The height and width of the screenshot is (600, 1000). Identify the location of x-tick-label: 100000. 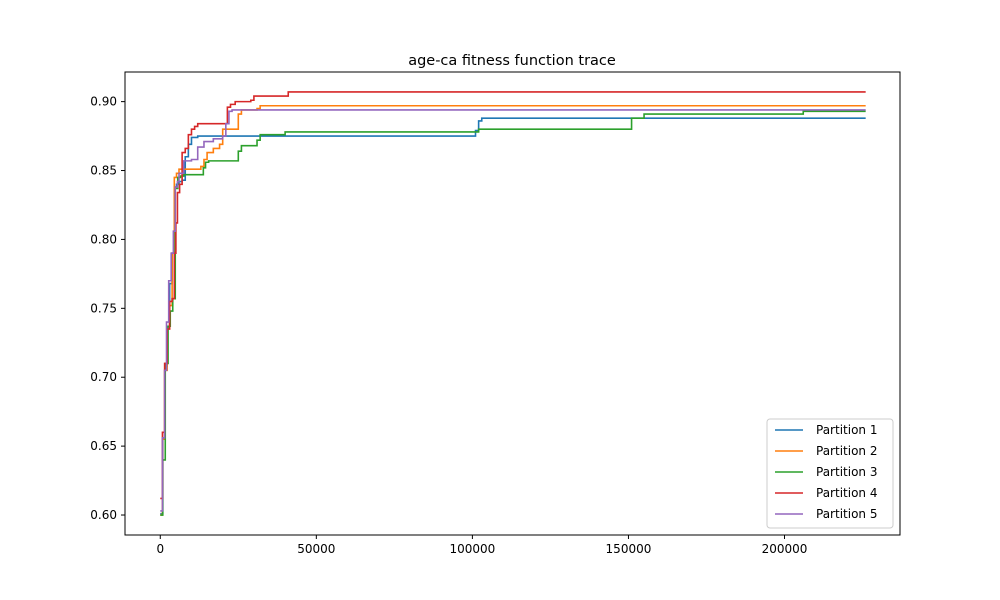
(472, 549).